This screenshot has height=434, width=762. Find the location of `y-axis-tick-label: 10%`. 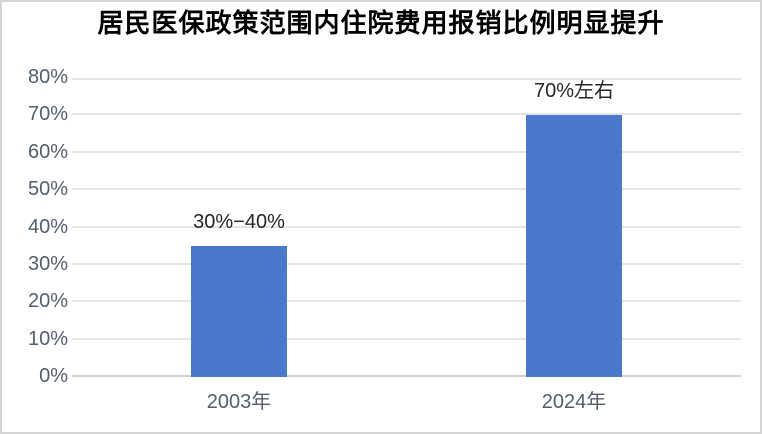

y-axis-tick-label: 10% is located at coordinates (47, 339).